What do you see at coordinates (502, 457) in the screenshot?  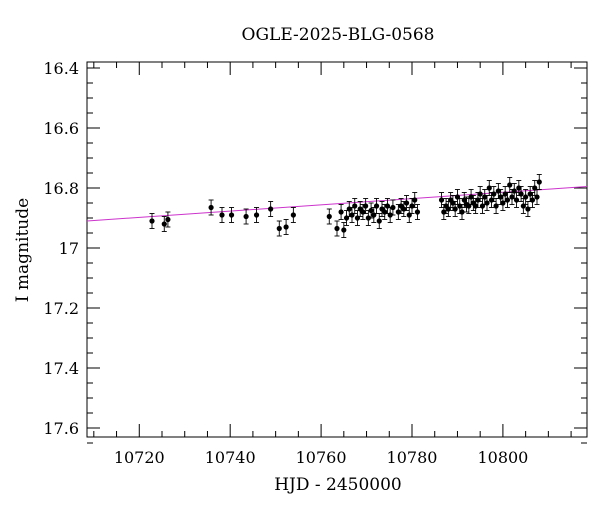 I see `x-tick-label: 10800` at bounding box center [502, 457].